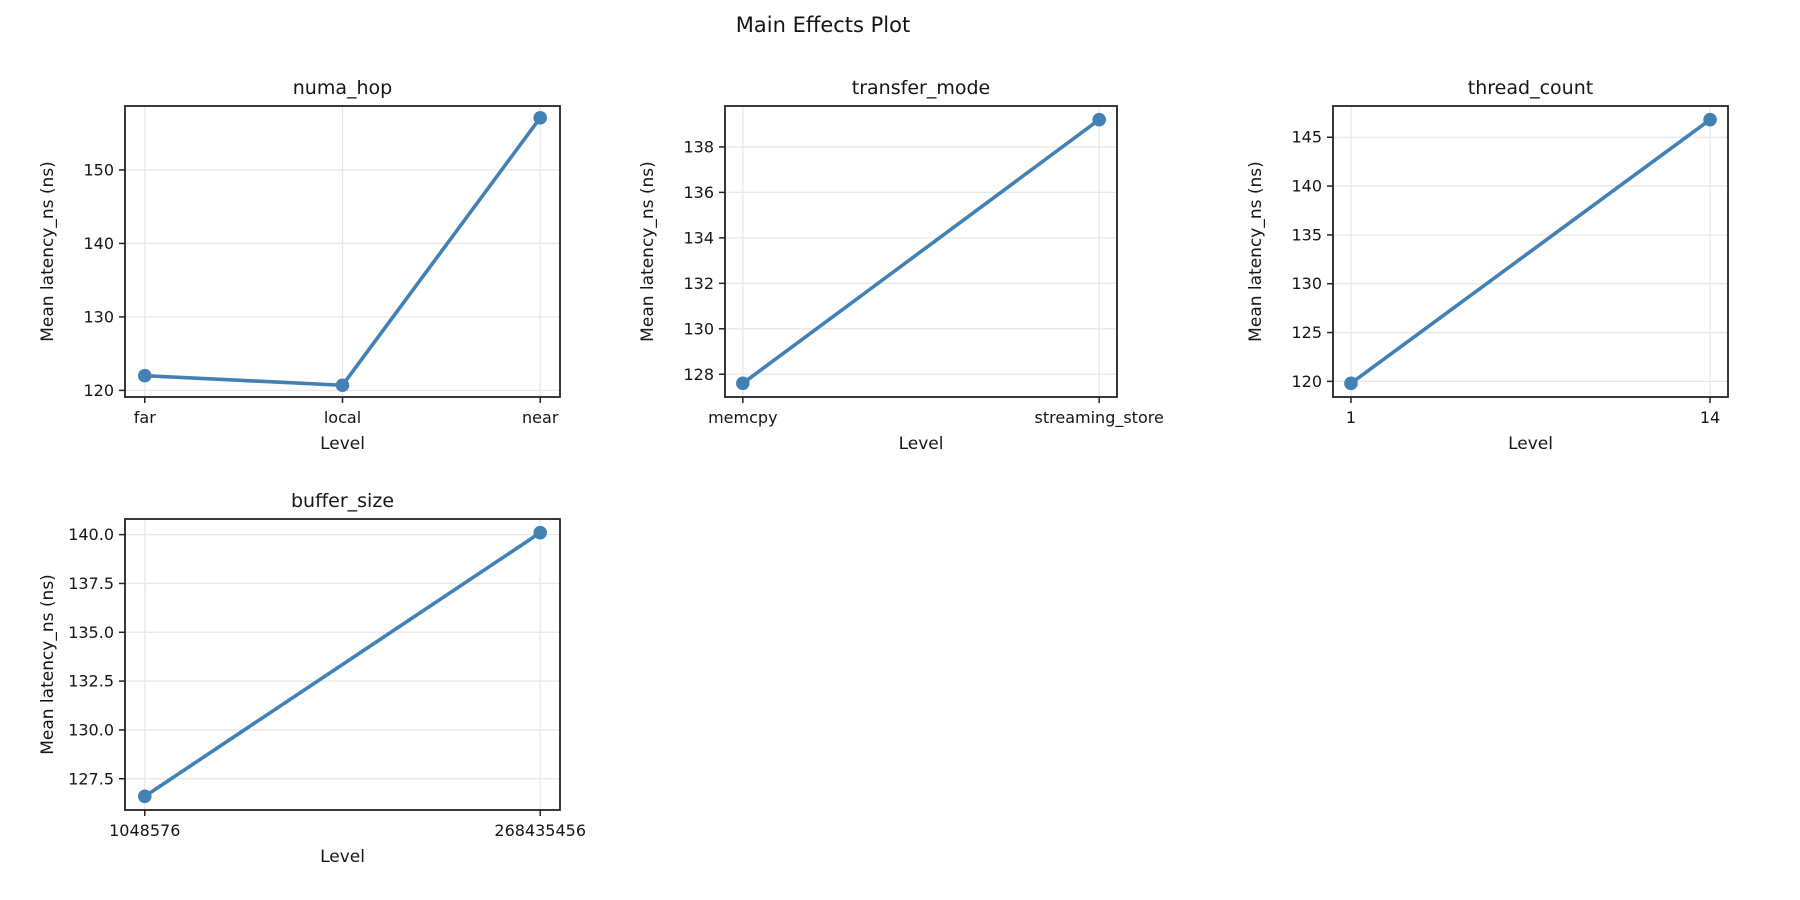  I want to click on y-tick-label: 134, so click(698, 237).